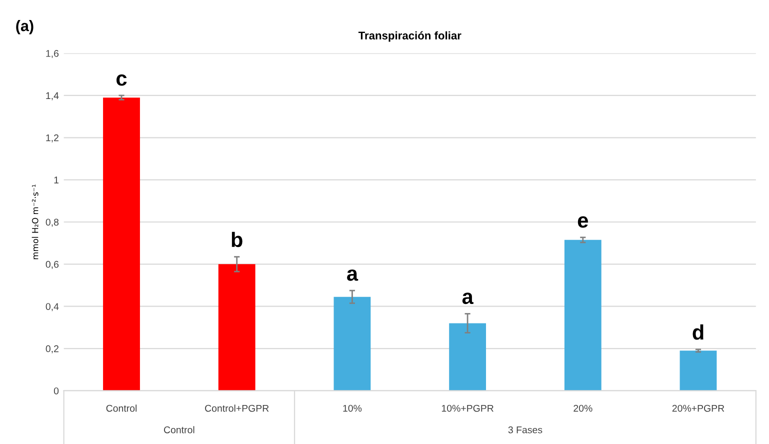 This screenshot has width=769, height=444. Describe the element at coordinates (698, 408) in the screenshot. I see `x-tick-label: 20%+PGPR` at that location.